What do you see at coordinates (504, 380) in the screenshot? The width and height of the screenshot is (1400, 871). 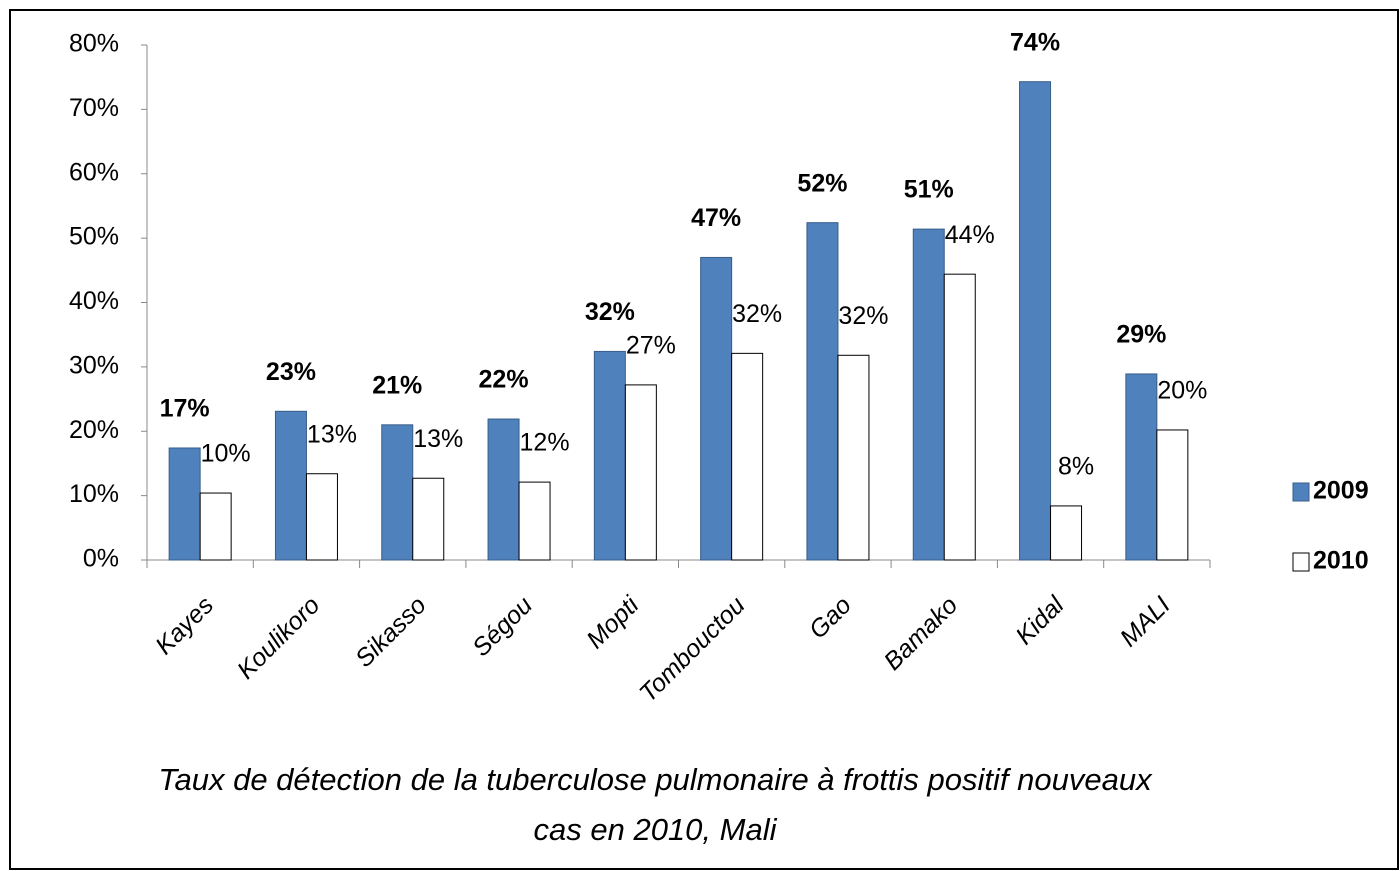 I see `value-label: 22%` at bounding box center [504, 380].